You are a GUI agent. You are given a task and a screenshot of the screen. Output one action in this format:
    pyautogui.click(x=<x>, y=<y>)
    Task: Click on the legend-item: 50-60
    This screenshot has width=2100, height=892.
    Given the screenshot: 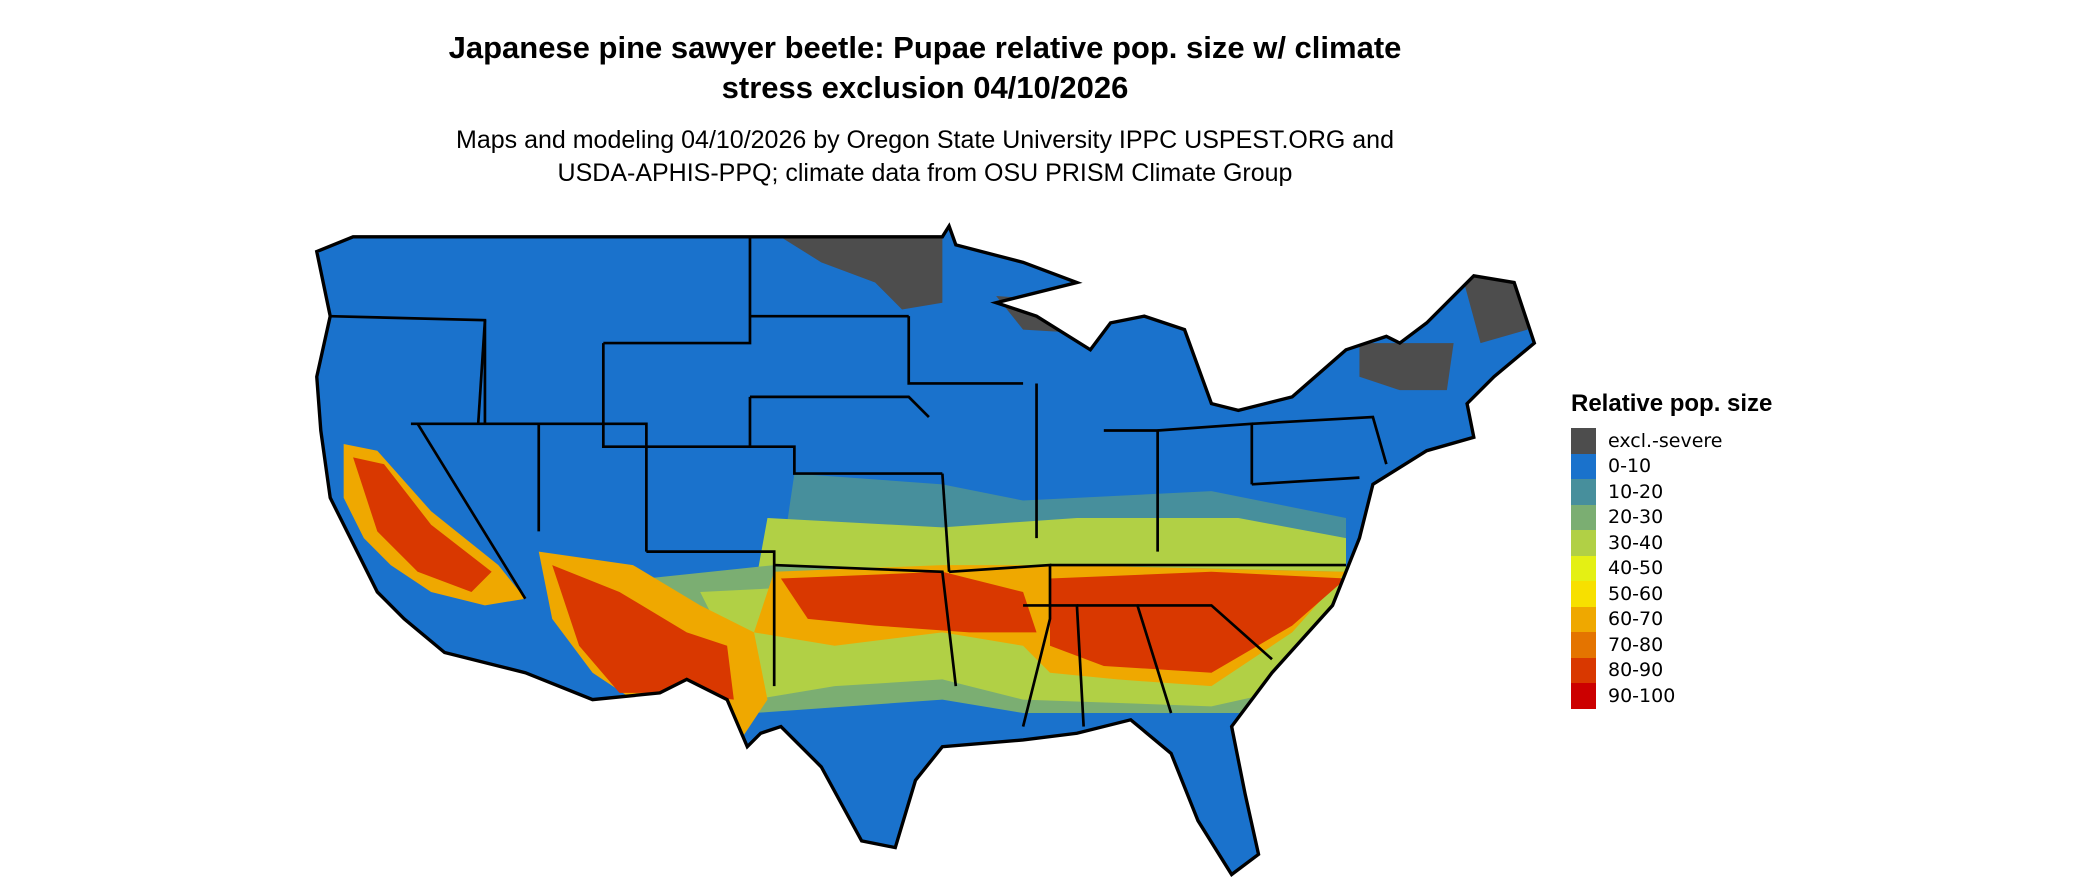 What is the action you would take?
    pyautogui.click(x=1671, y=594)
    